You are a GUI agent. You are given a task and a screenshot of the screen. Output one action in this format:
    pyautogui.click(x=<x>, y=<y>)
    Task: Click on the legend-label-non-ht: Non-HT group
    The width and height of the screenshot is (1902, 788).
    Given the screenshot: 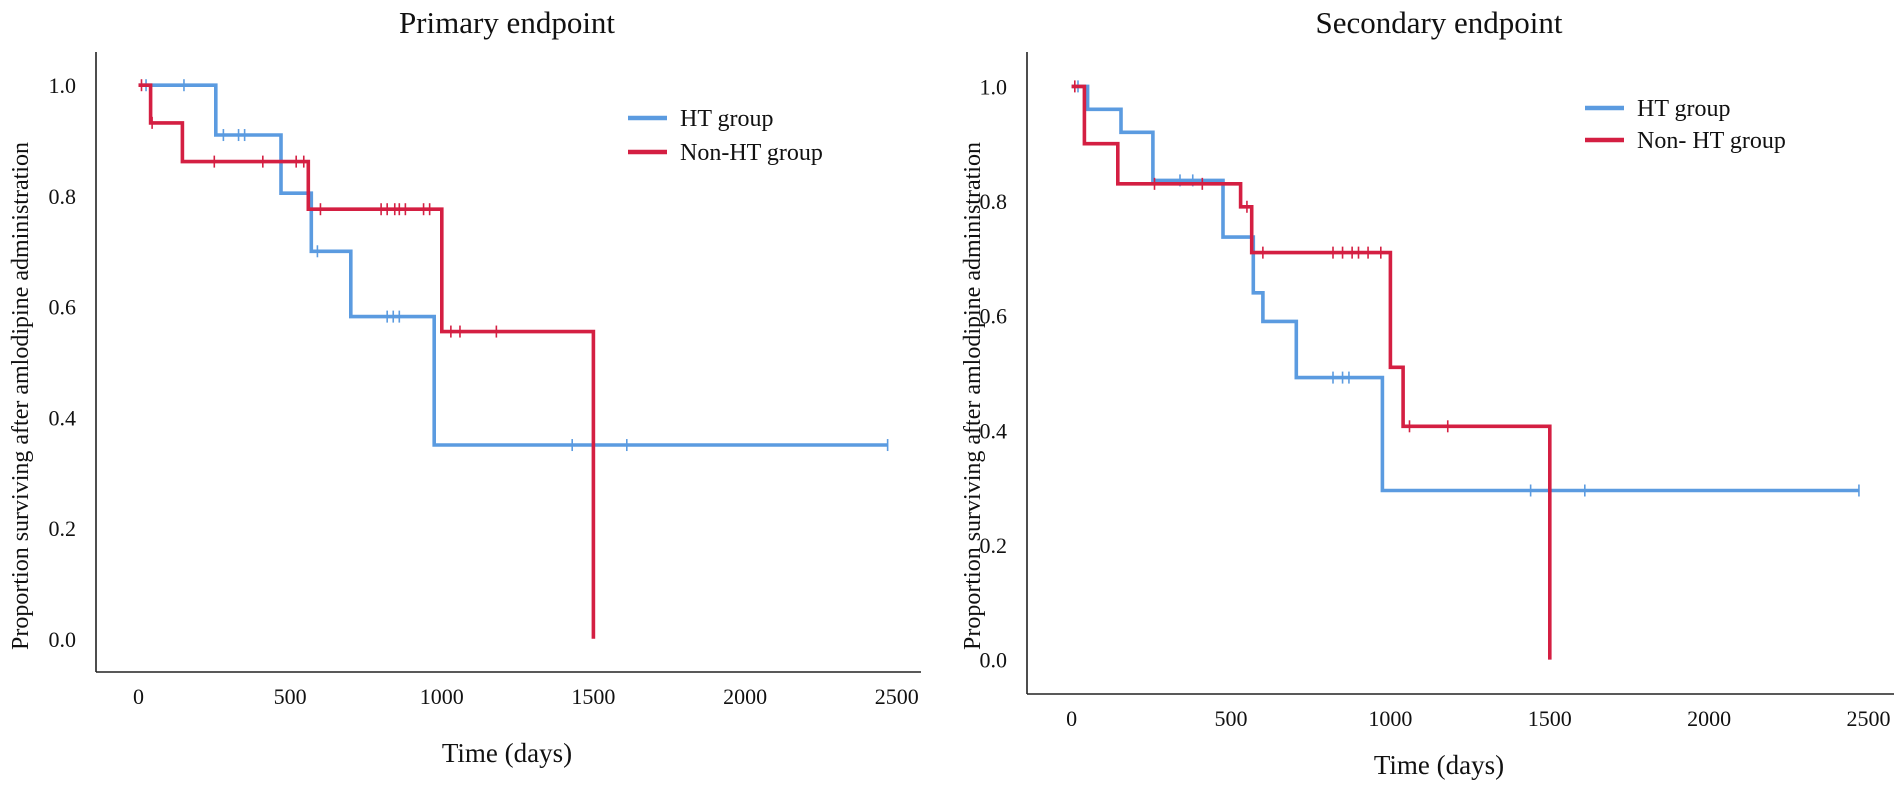 What is the action you would take?
    pyautogui.click(x=751, y=153)
    